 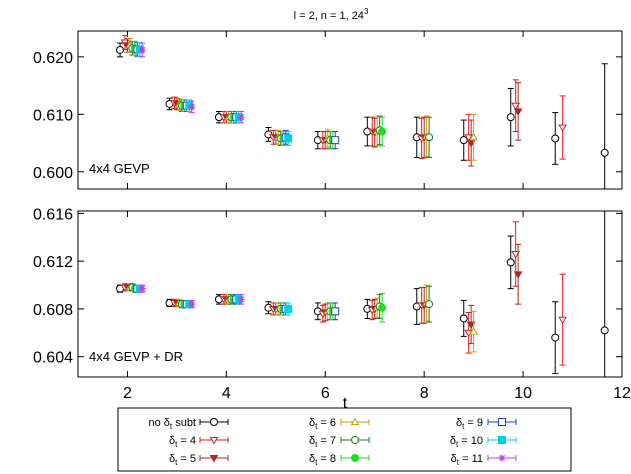 What do you see at coordinates (424, 393) in the screenshot?
I see `x-tick-label: 8` at bounding box center [424, 393].